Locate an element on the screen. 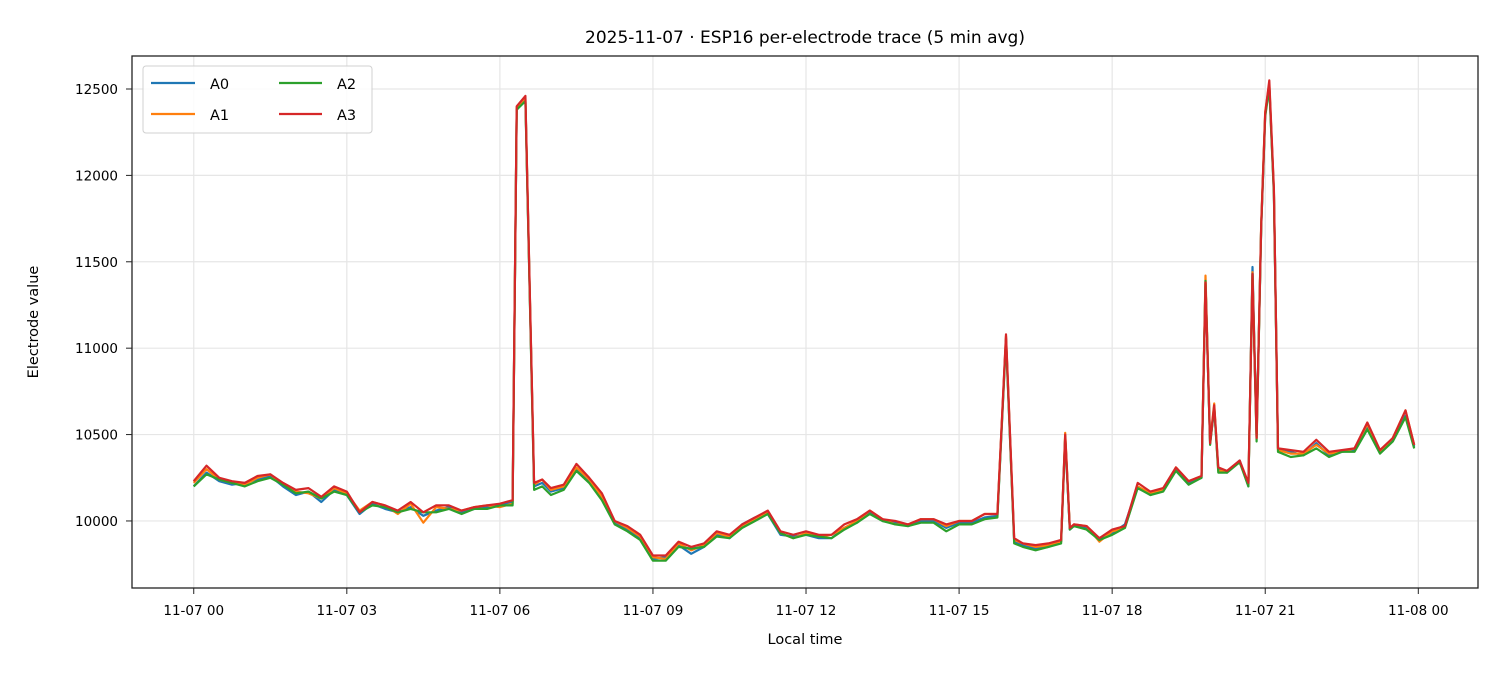  y-axis-label: Electrode value is located at coordinates (34, 322).